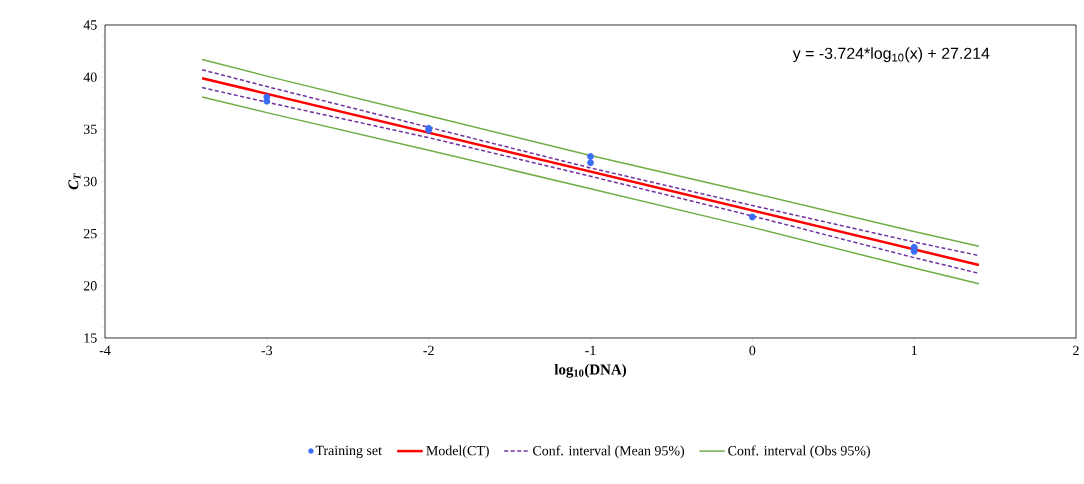 The height and width of the screenshot is (484, 1084). Describe the element at coordinates (914, 350) in the screenshot. I see `x-tick-label: 1` at that location.